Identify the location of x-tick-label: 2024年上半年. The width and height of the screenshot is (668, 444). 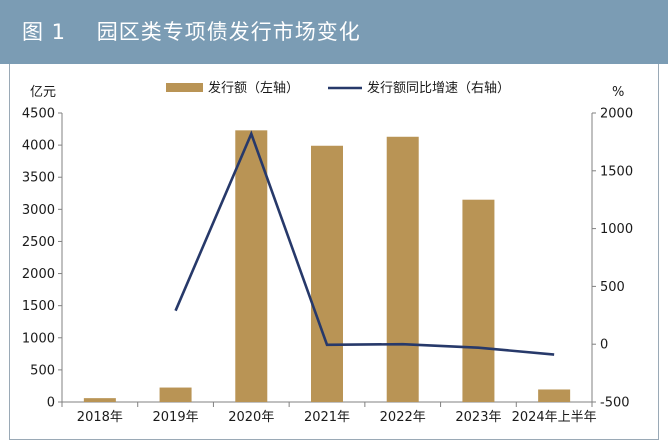
(554, 417).